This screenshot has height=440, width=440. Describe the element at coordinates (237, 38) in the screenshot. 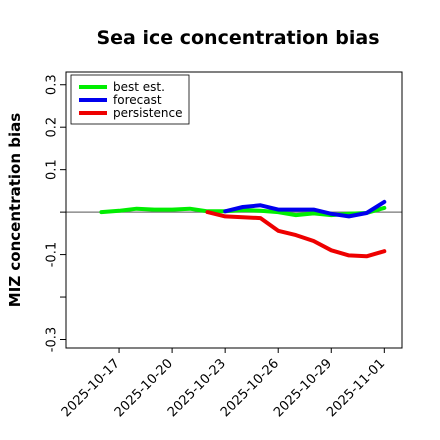

I see `chart-title: Sea ice concentration bias` at that location.